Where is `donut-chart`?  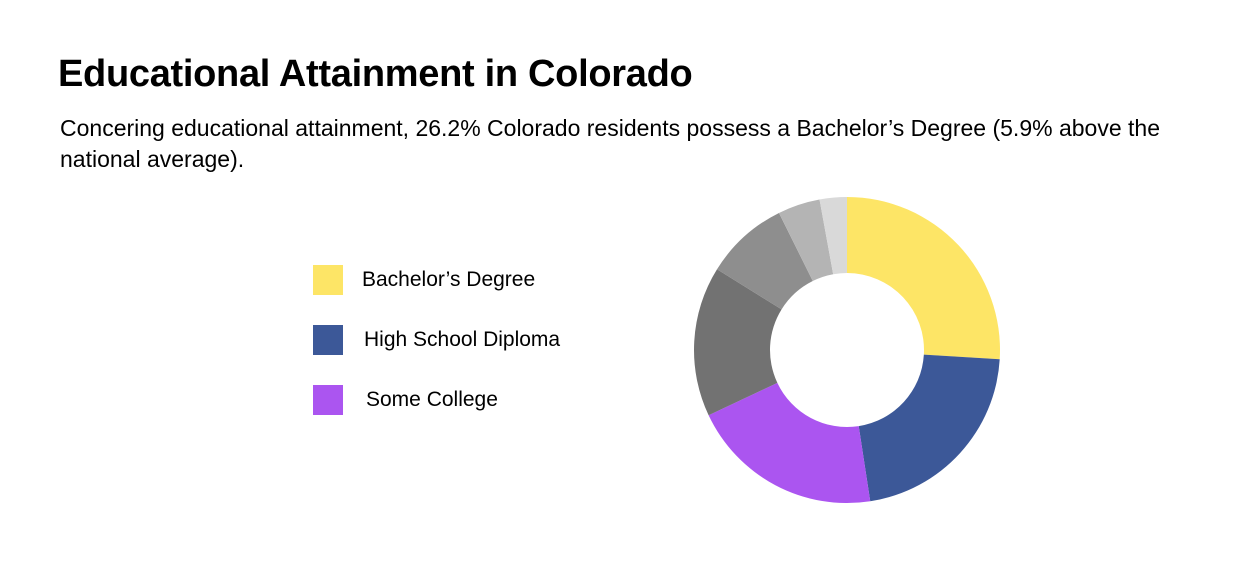 donut-chart is located at coordinates (847, 350).